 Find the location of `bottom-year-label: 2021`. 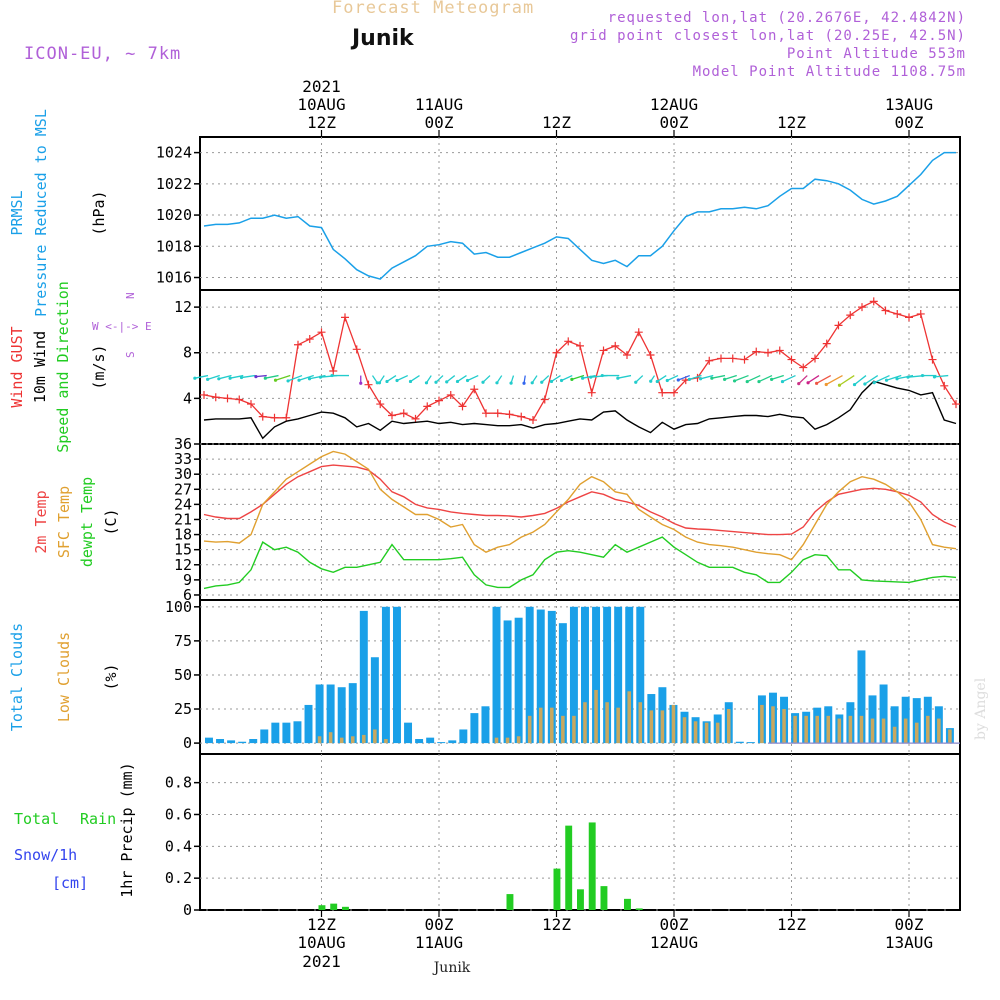

bottom-year-label: 2021 is located at coordinates (321, 961).